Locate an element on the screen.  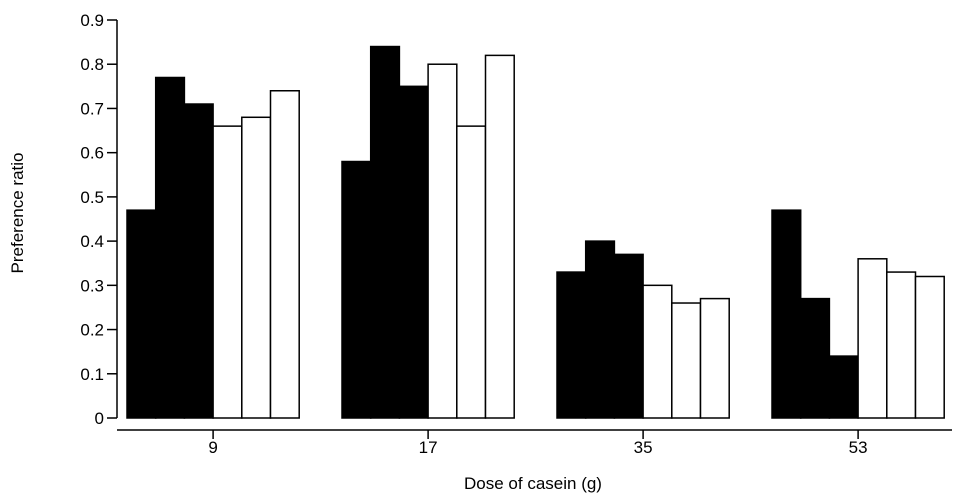
x-axis-title: Dose of casein (g) is located at coordinates (533, 483).